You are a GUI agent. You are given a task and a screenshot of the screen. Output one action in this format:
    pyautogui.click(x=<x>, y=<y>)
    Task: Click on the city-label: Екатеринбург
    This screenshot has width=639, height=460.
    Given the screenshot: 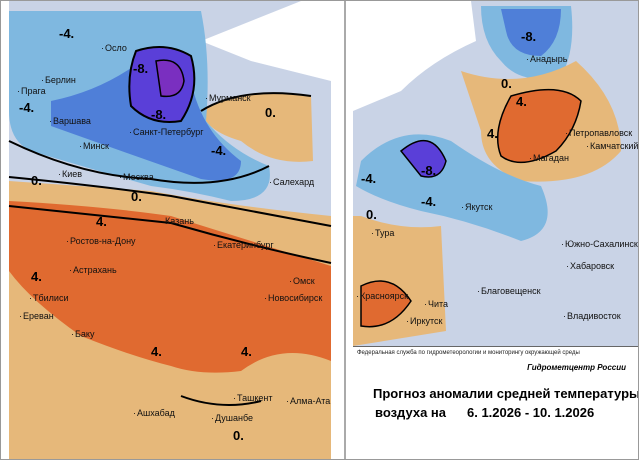 What is the action you would take?
    pyautogui.click(x=243, y=245)
    